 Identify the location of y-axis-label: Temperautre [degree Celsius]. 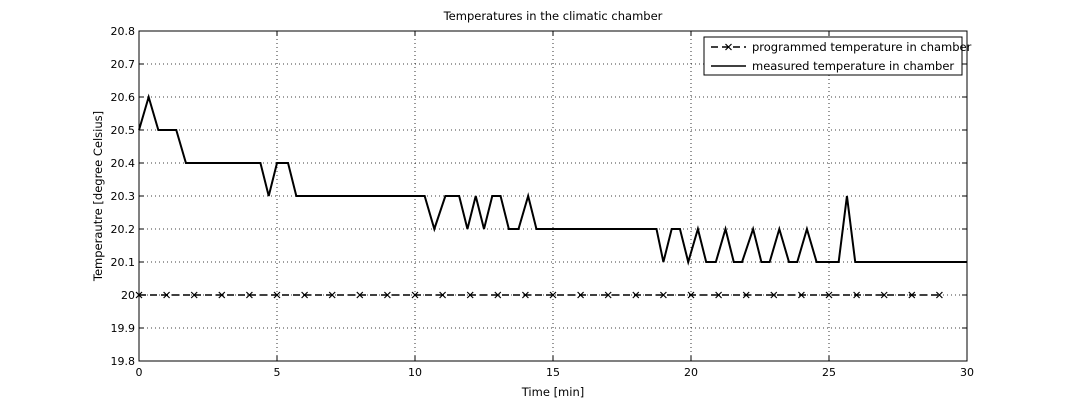
(98, 196).